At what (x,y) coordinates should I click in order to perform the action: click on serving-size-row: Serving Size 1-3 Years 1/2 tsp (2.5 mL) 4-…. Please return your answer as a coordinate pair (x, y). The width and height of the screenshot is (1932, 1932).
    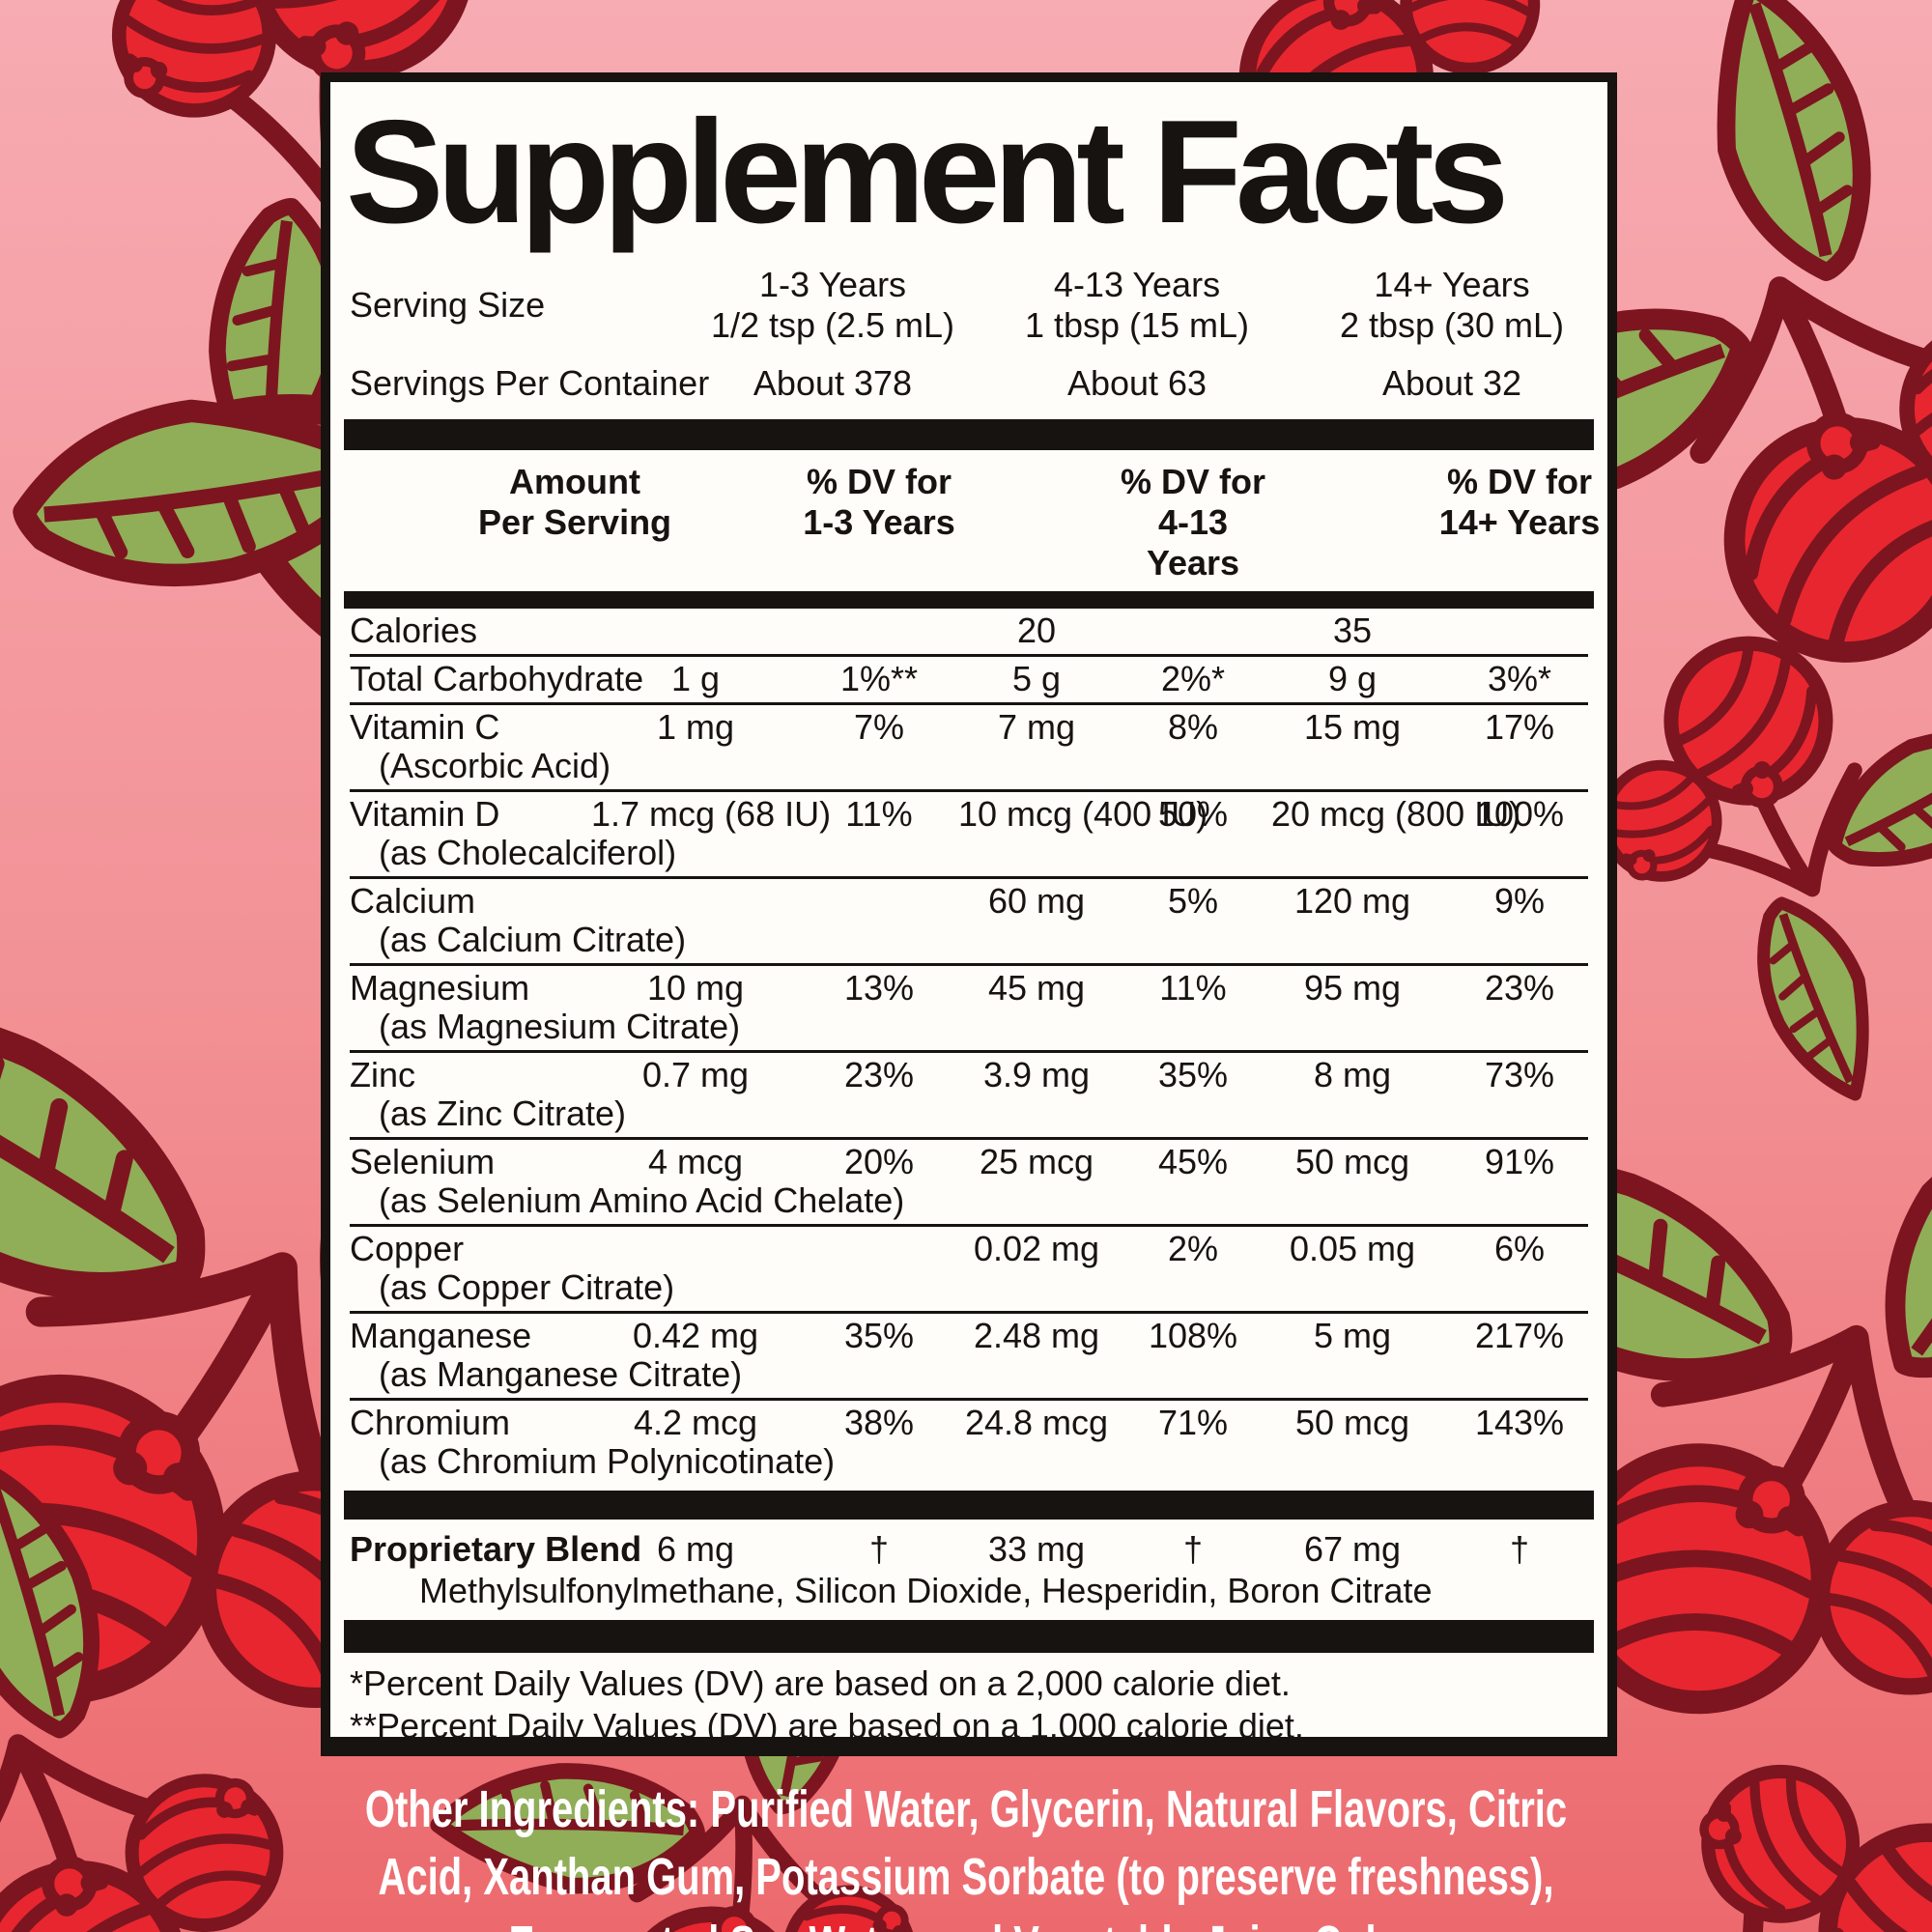
    Looking at the image, I should click on (969, 305).